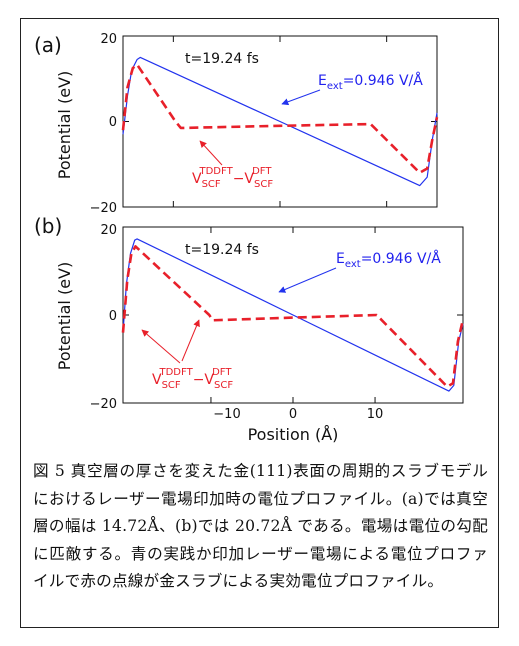 Image resolution: width=519 pixels, height=646 pixels. What do you see at coordinates (232, 178) in the screenshot?
I see `panel-a-scf-label: VSCFTDDFT−VSCFDFT` at bounding box center [232, 178].